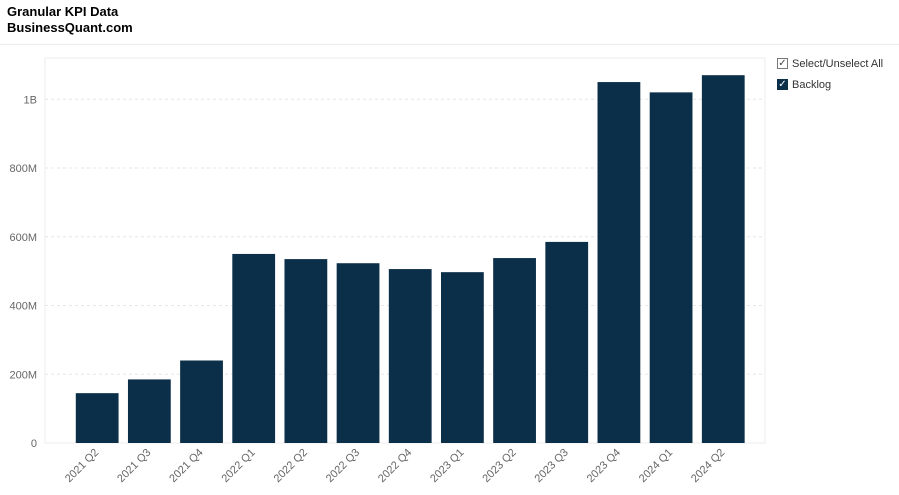 The image size is (899, 495). What do you see at coordinates (23, 238) in the screenshot?
I see `y-tick-label: 600M` at bounding box center [23, 238].